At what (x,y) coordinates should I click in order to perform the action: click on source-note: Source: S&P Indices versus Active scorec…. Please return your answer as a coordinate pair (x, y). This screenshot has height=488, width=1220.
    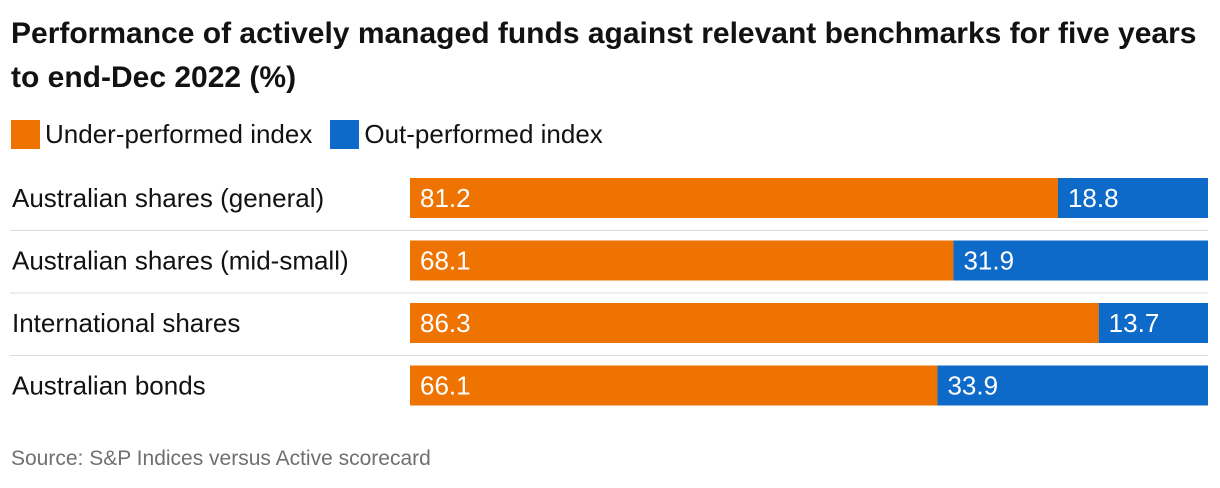
    Looking at the image, I should click on (221, 458).